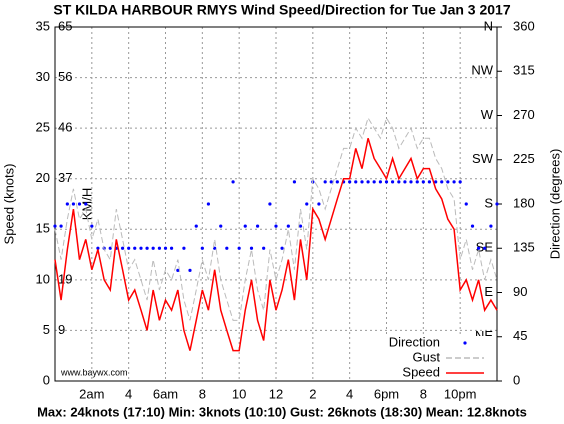 This screenshot has width=564, height=424. What do you see at coordinates (427, 356) in the screenshot?
I see `legend-label: Gust` at bounding box center [427, 356].